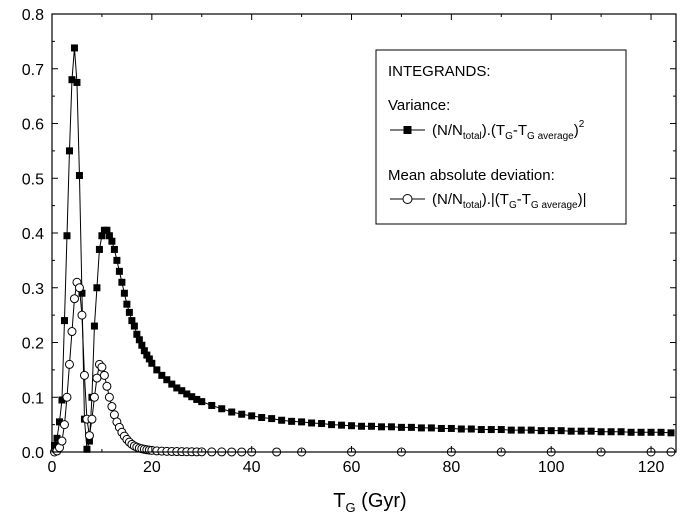  I want to click on y-tick-label: 0.7, so click(33, 70).